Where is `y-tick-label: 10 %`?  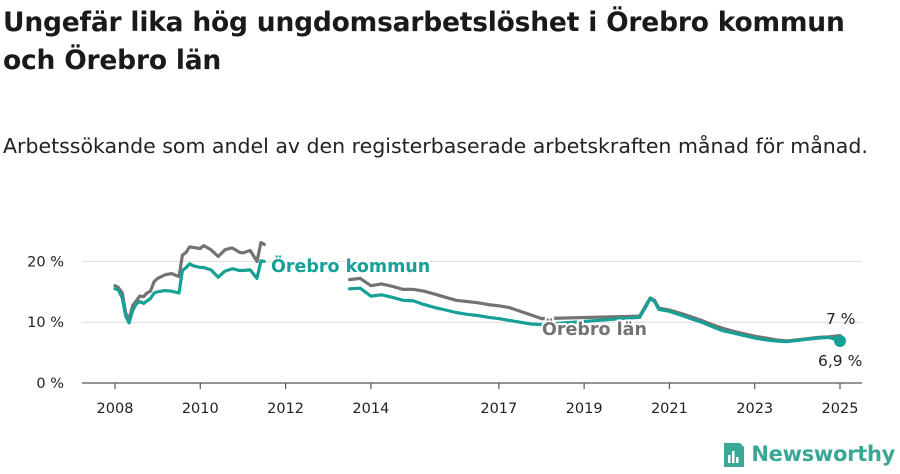 y-tick-label: 10 % is located at coordinates (45, 323).